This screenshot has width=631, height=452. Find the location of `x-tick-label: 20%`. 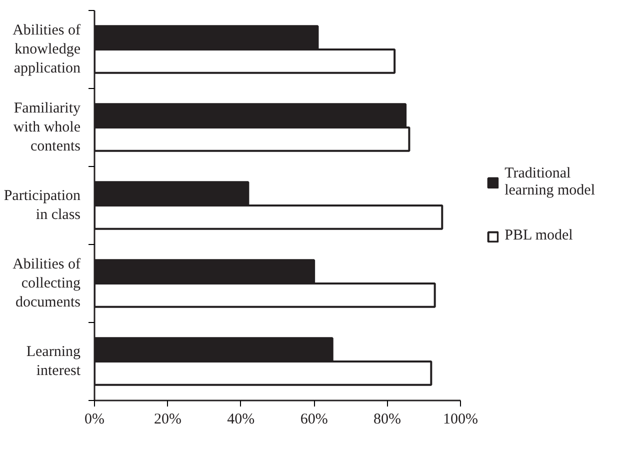

x-tick-label: 20% is located at coordinates (168, 420).